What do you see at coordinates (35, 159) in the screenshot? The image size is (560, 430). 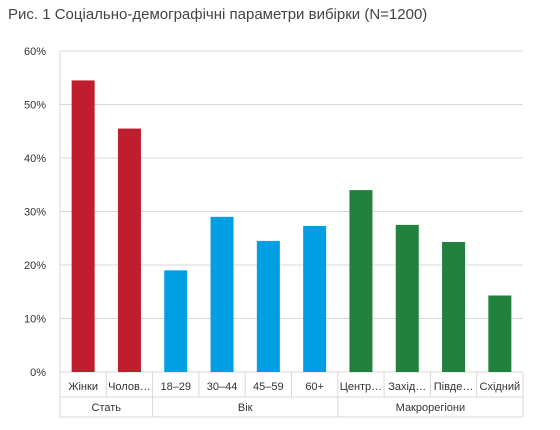 I see `y-tick-label: 40%` at bounding box center [35, 159].